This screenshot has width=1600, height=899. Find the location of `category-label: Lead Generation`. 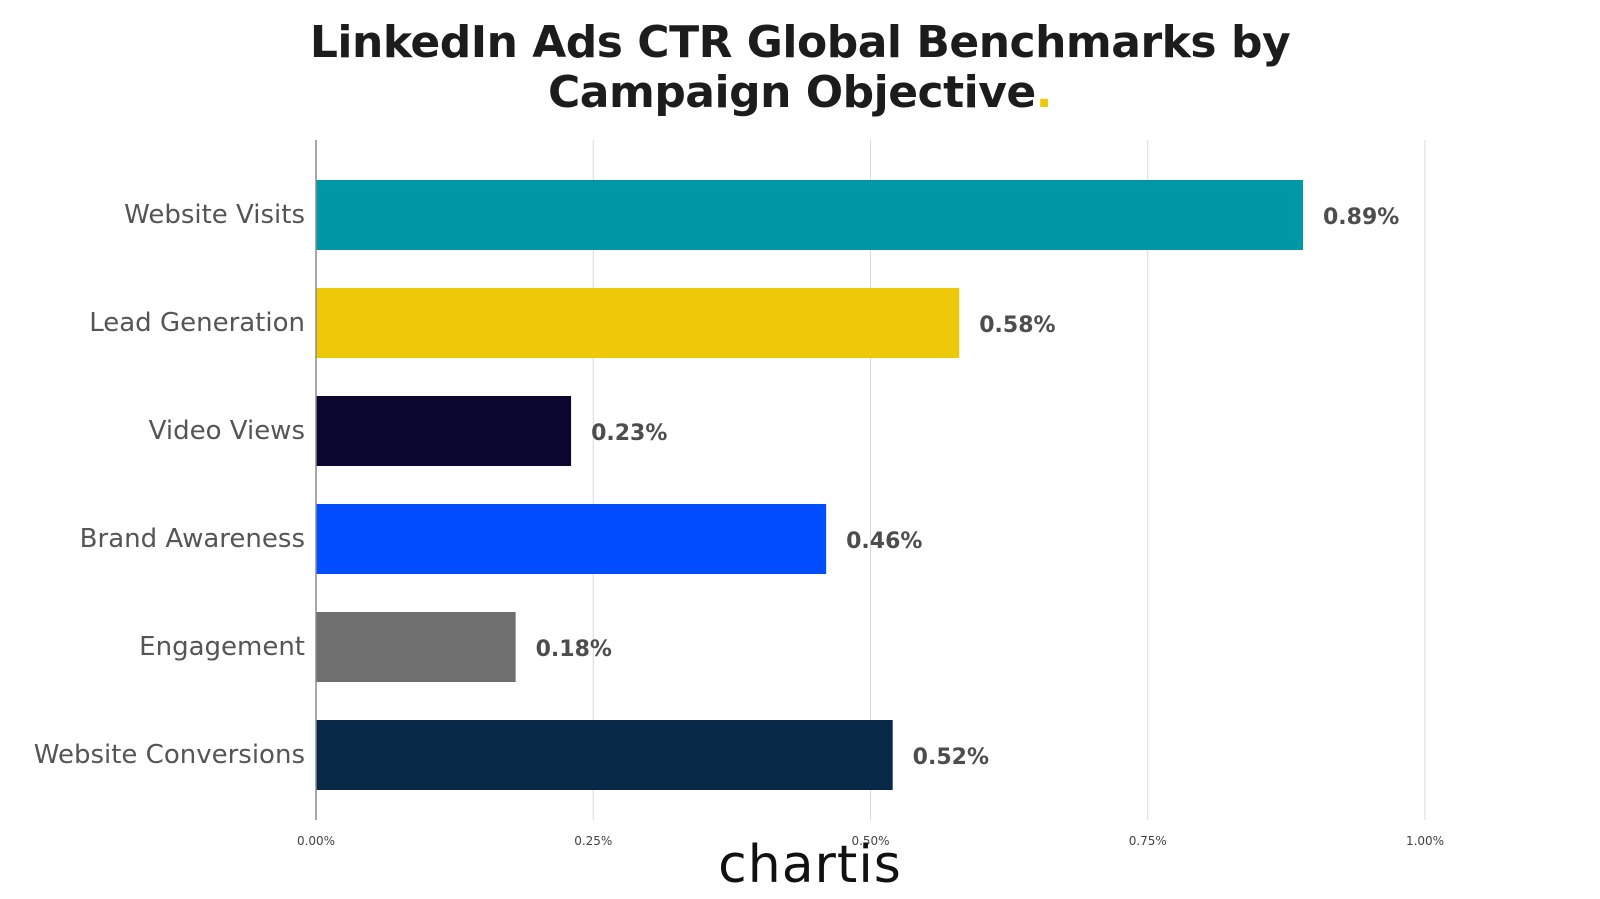

category-label: Lead Generation is located at coordinates (197, 323).